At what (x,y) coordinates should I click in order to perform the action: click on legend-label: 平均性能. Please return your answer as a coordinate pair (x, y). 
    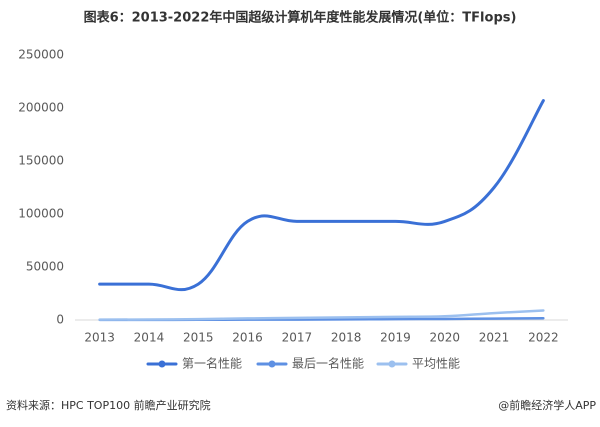
    Looking at the image, I should click on (436, 364).